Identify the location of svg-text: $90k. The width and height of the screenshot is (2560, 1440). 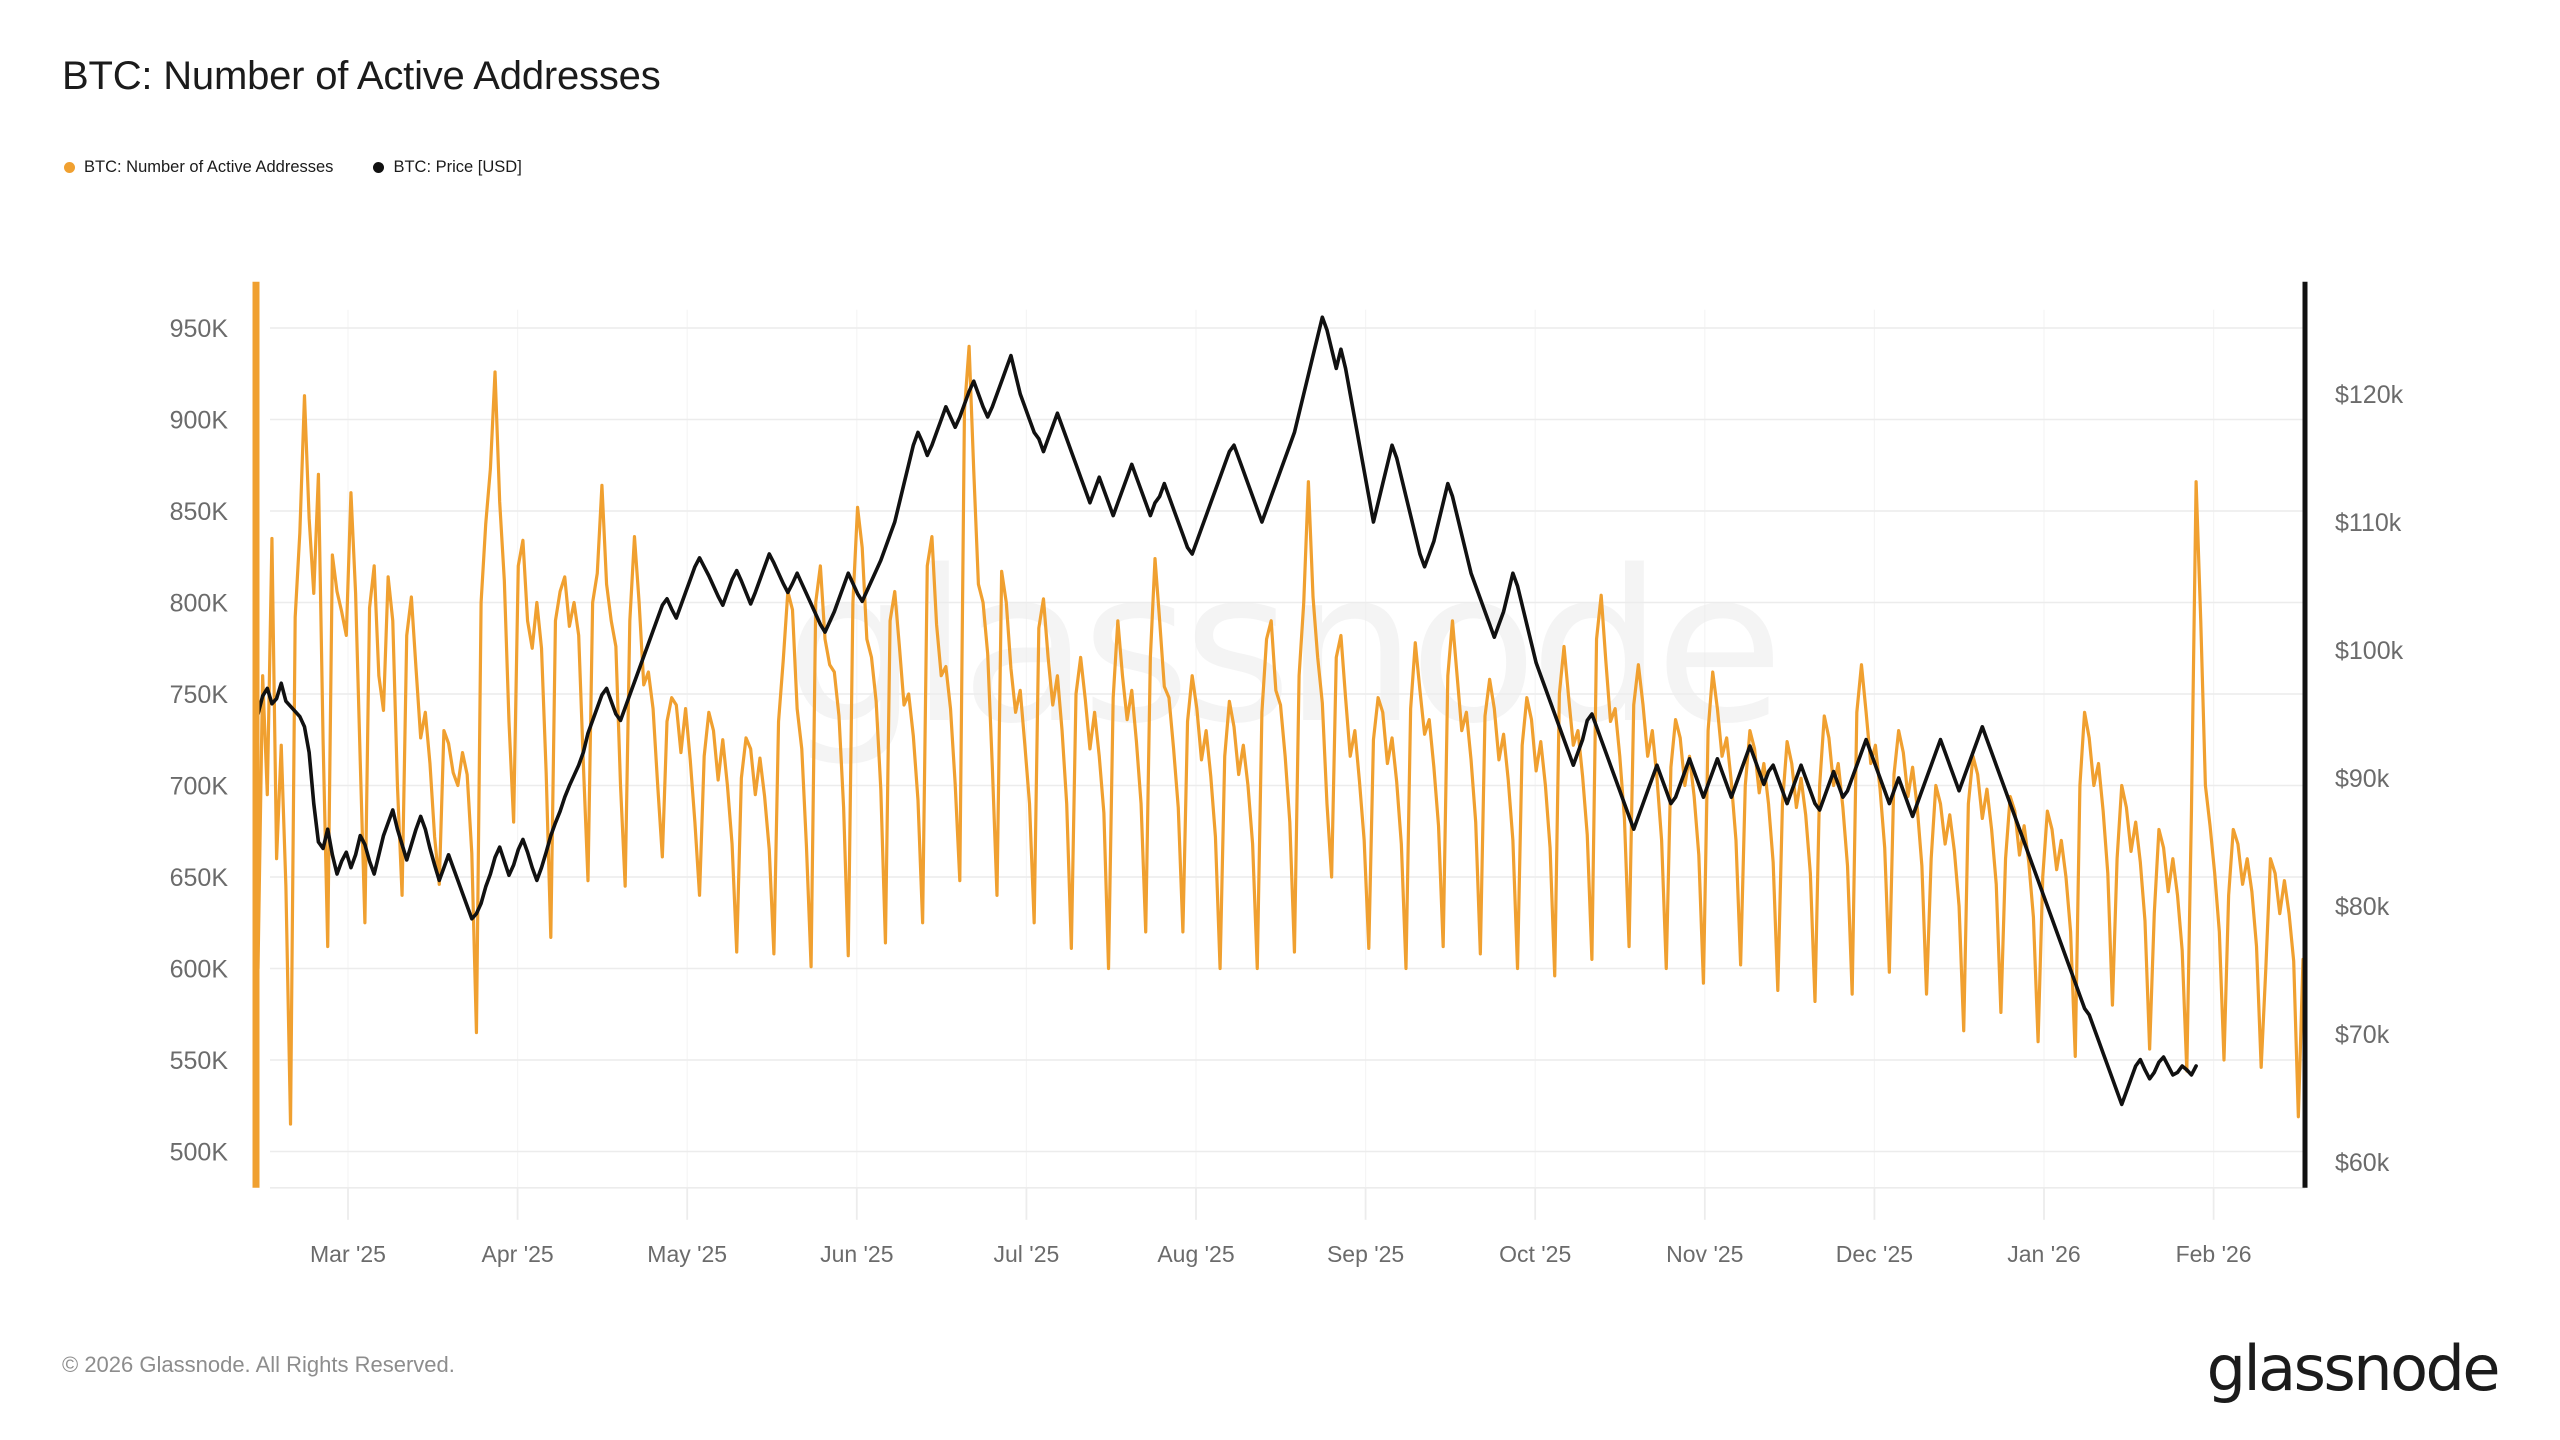
(2362, 779).